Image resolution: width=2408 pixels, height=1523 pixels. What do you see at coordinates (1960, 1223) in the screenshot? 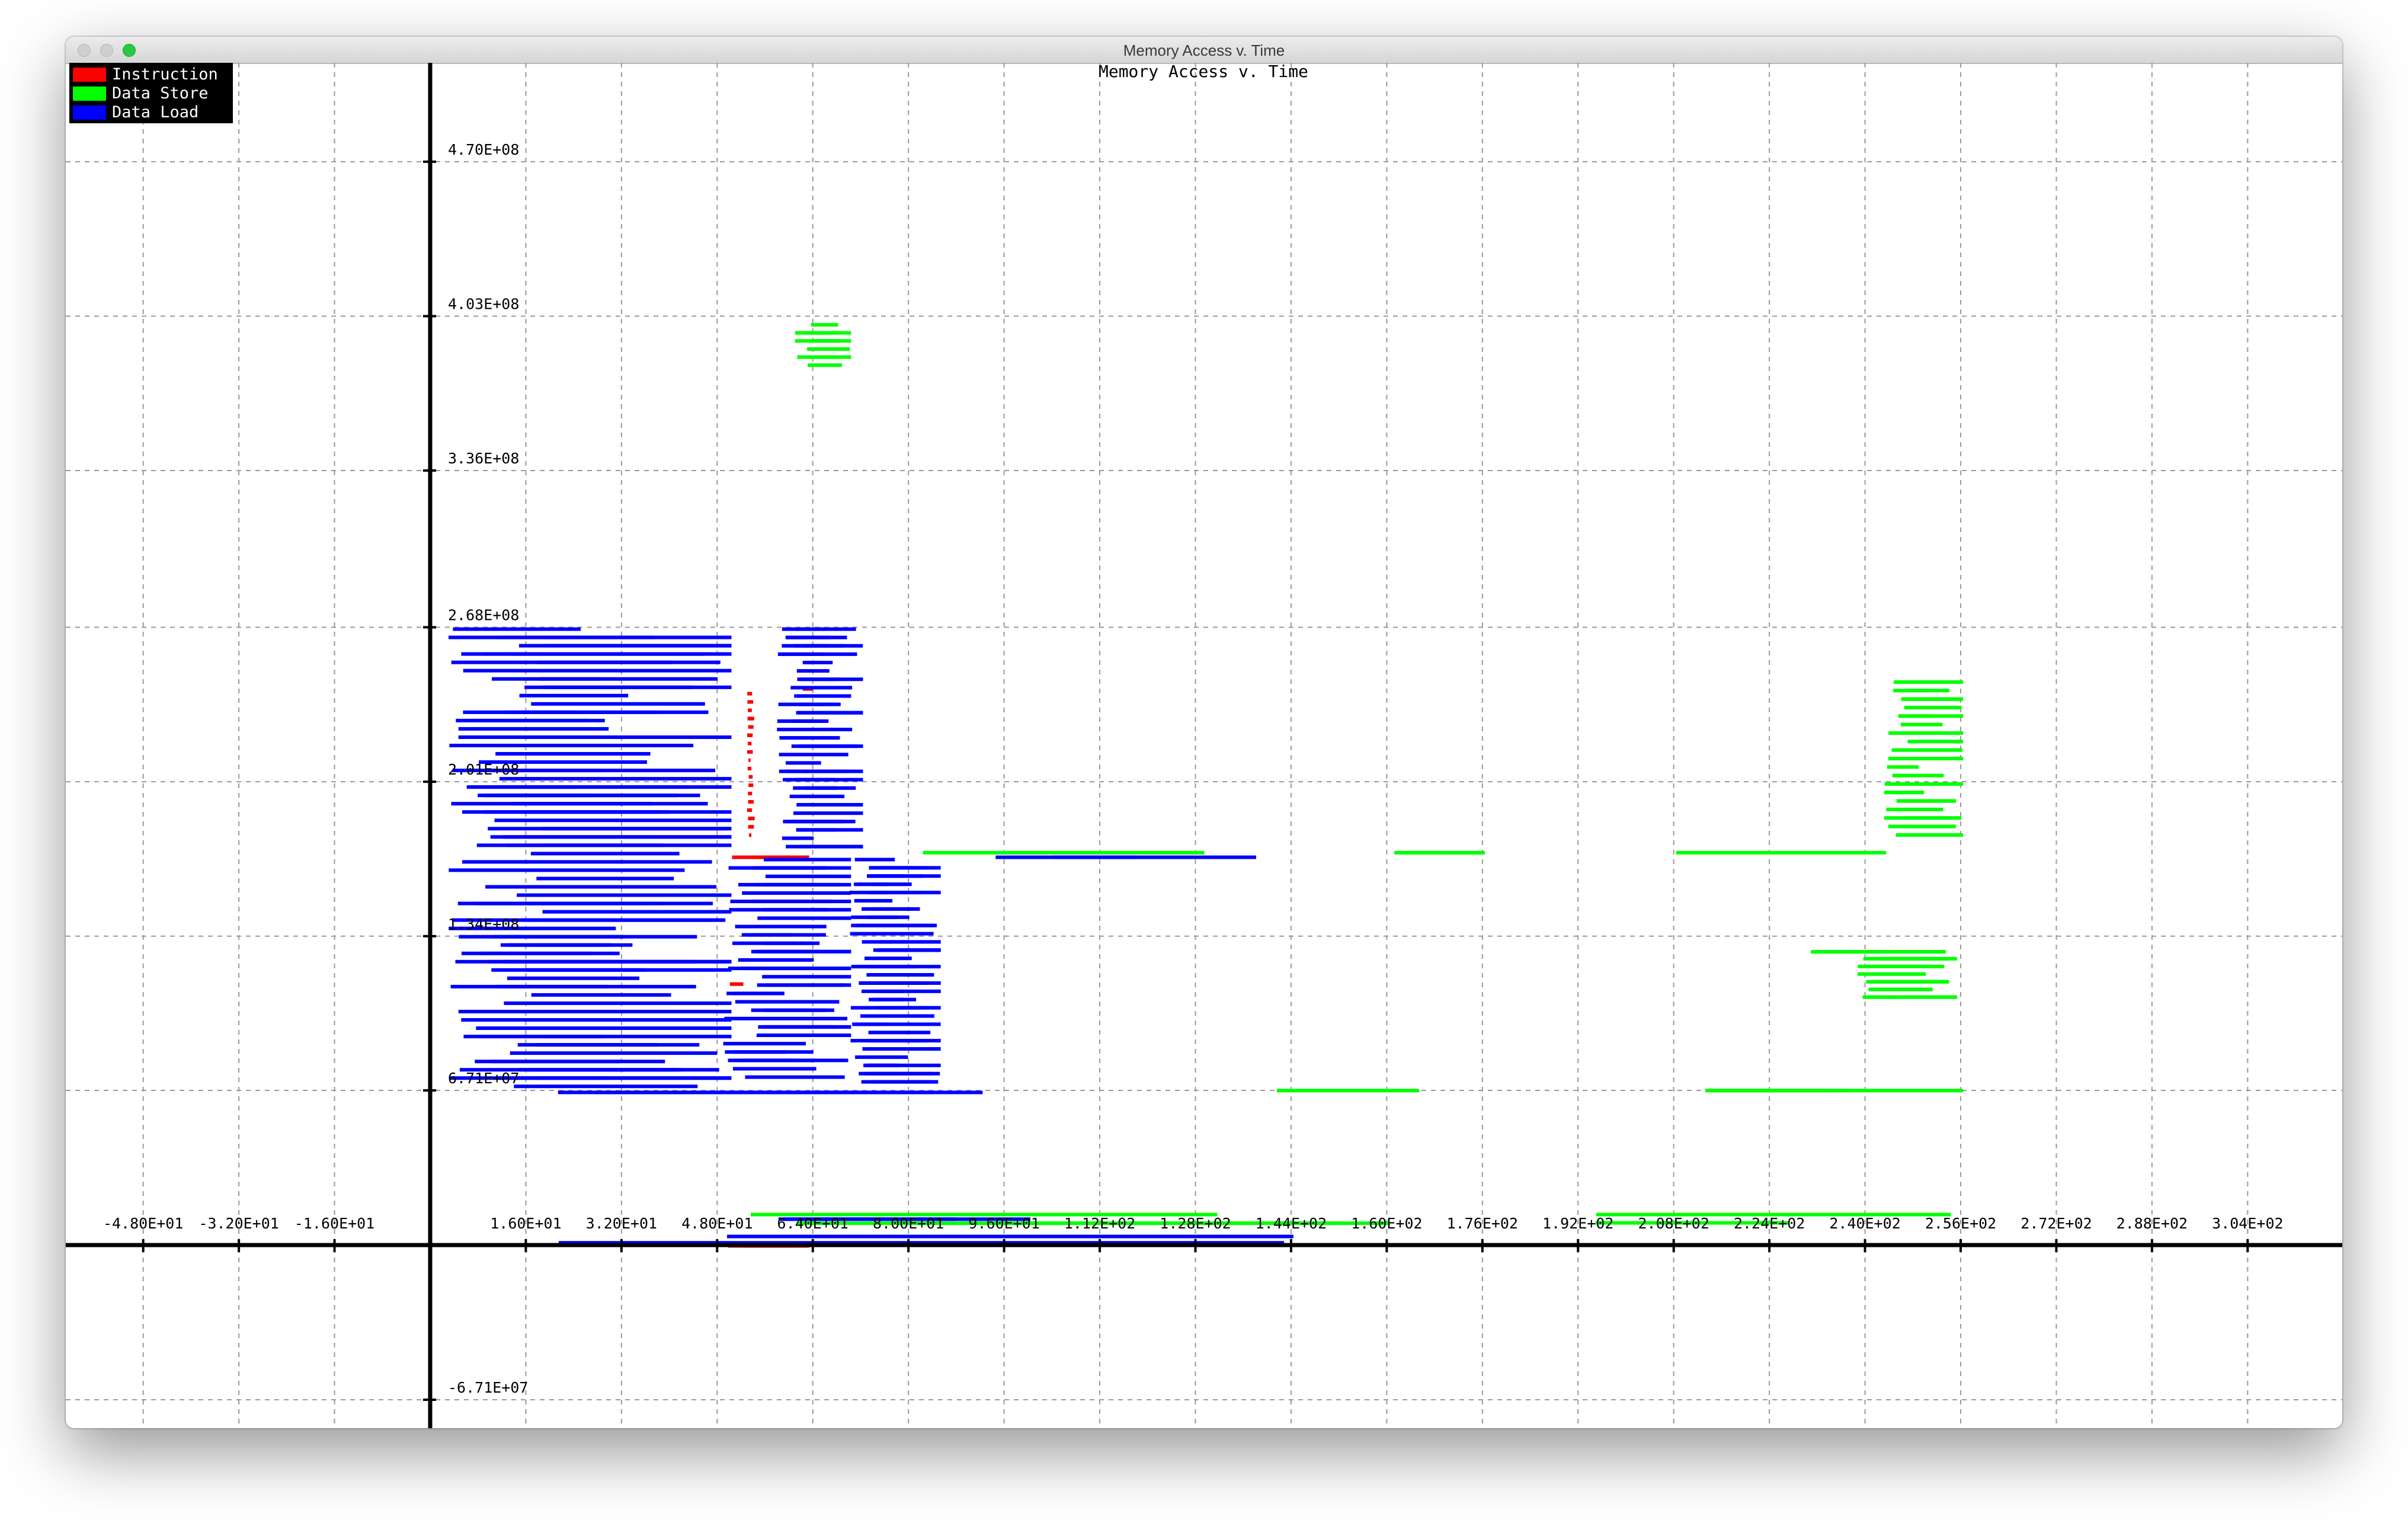
I see `x-tick-label: 2.56E+02` at bounding box center [1960, 1223].